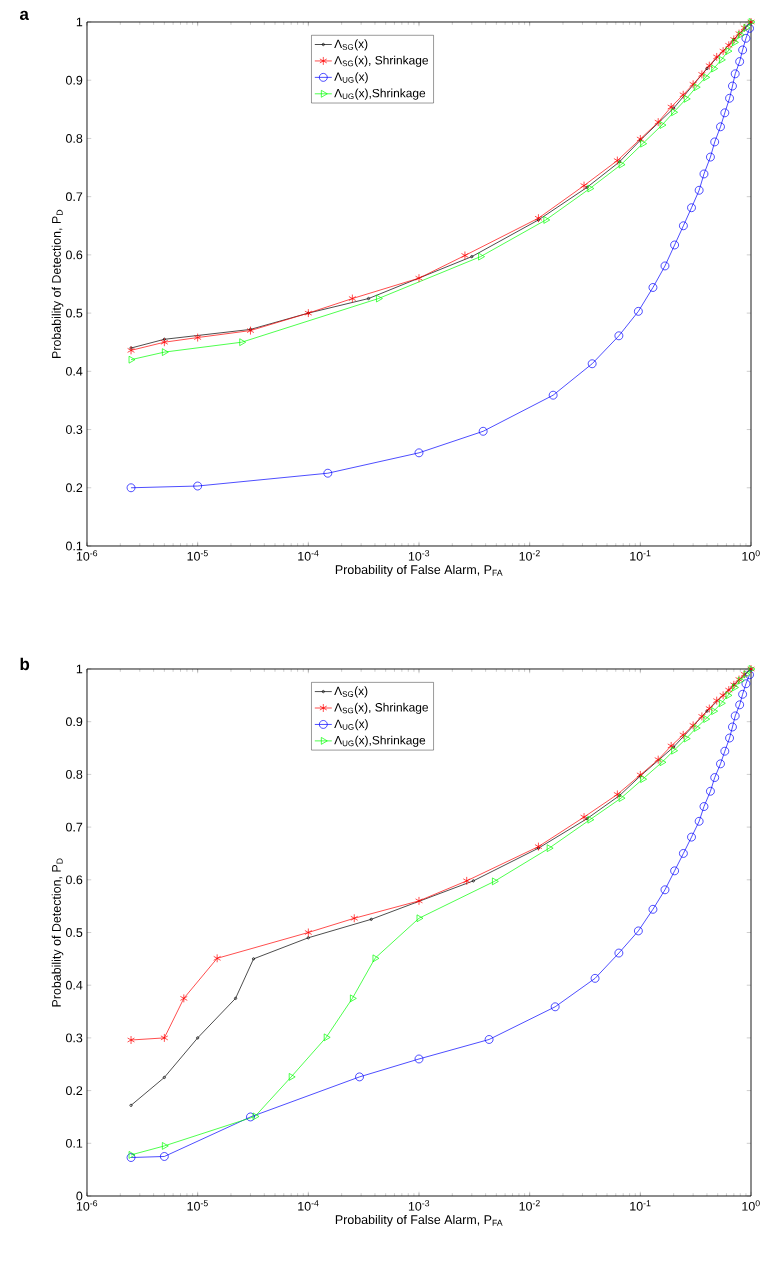 Image resolution: width=767 pixels, height=1261 pixels. What do you see at coordinates (24, 15) in the screenshot?
I see `chart-title: a` at bounding box center [24, 15].